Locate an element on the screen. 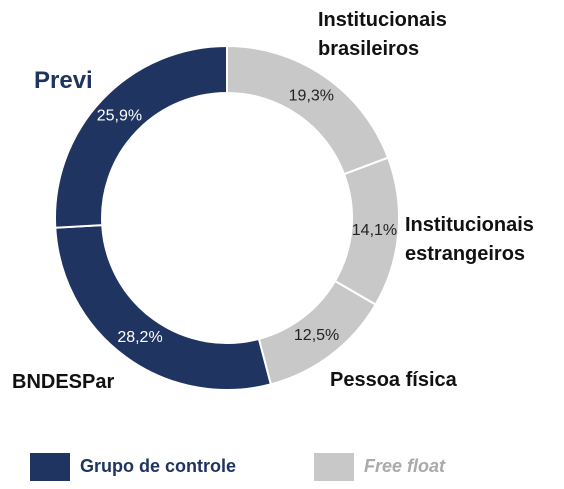  value-label: 12,5% is located at coordinates (316, 335).